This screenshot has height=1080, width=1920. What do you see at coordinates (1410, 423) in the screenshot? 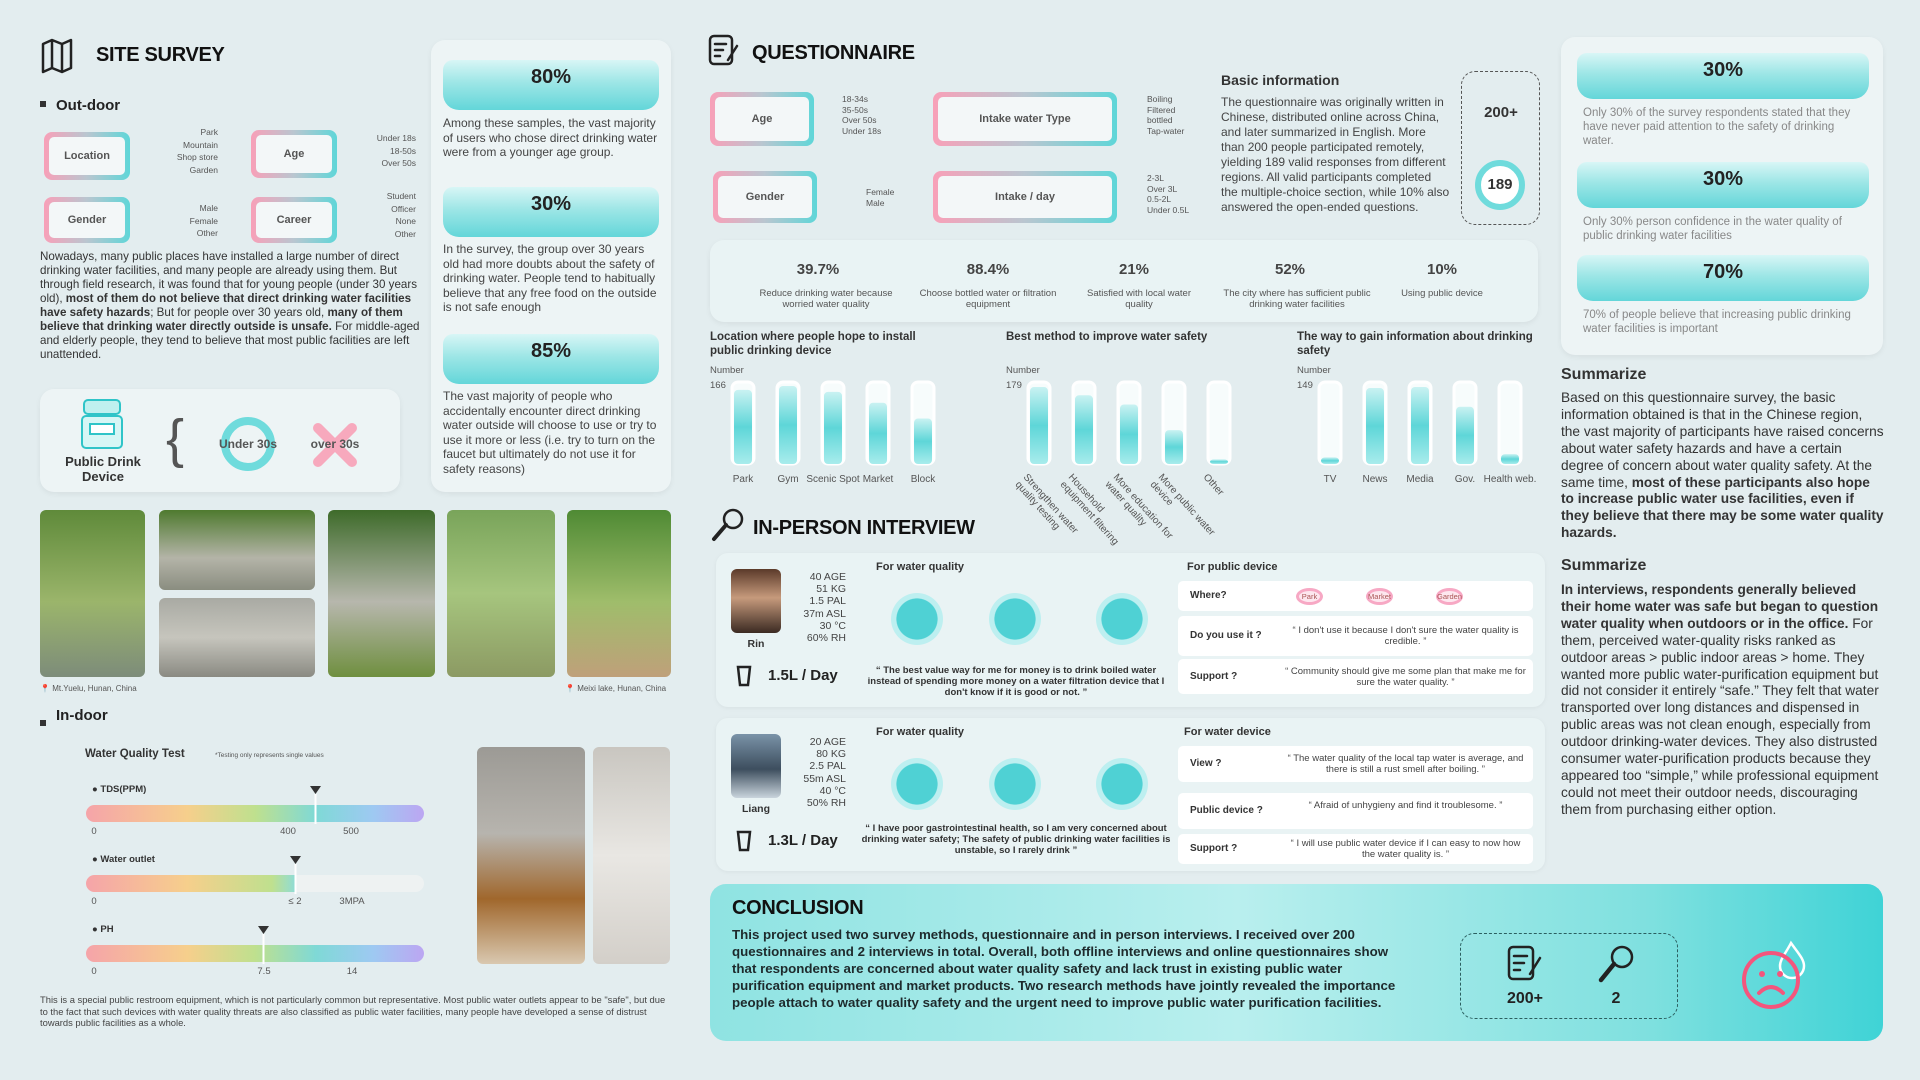
I see `chart-plot: 149` at bounding box center [1410, 423].